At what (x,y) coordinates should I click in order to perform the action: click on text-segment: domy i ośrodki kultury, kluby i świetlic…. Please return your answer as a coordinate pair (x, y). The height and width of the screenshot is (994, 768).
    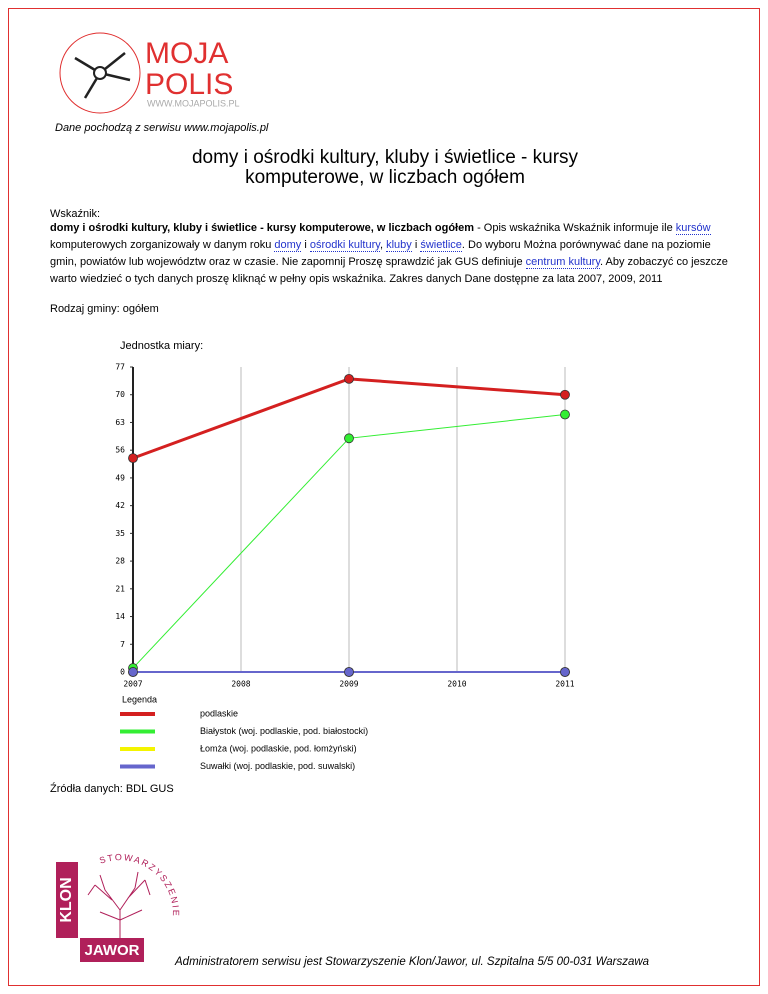
    Looking at the image, I should click on (262, 228).